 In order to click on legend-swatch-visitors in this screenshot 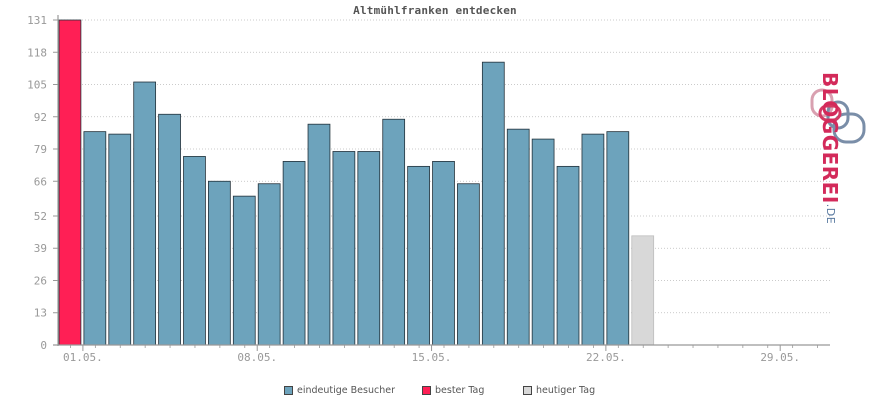, I will do `click(288, 390)`.